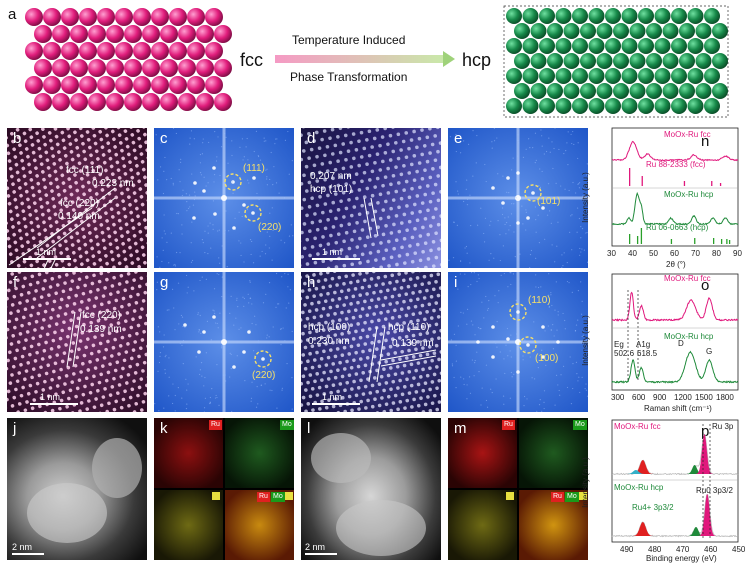  Describe the element at coordinates (659, 397) in the screenshot. I see `o-xtick: 900` at that location.